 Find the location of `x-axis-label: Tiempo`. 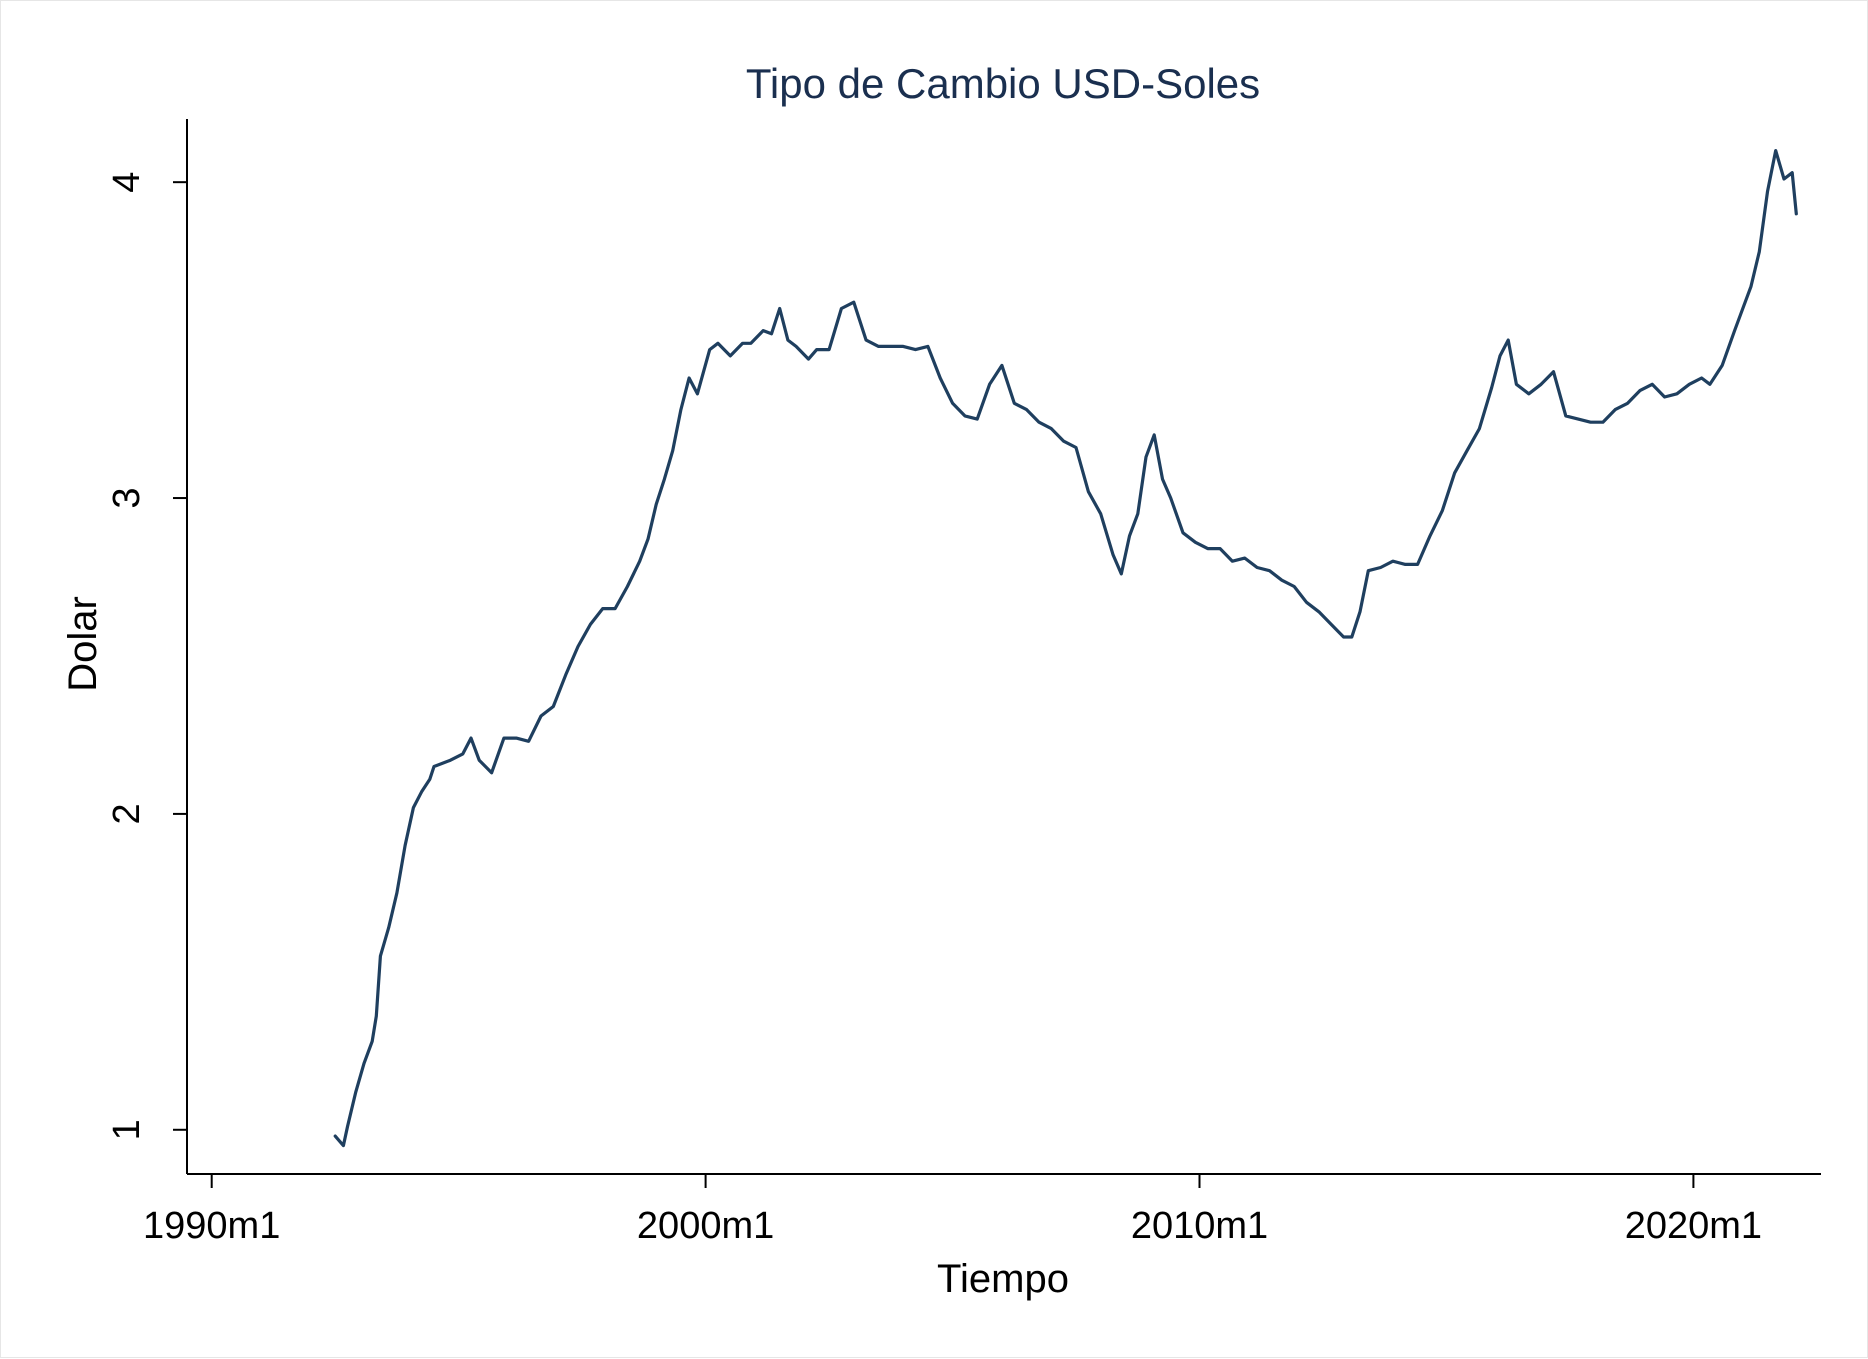

x-axis-label: Tiempo is located at coordinates (1003, 1279).